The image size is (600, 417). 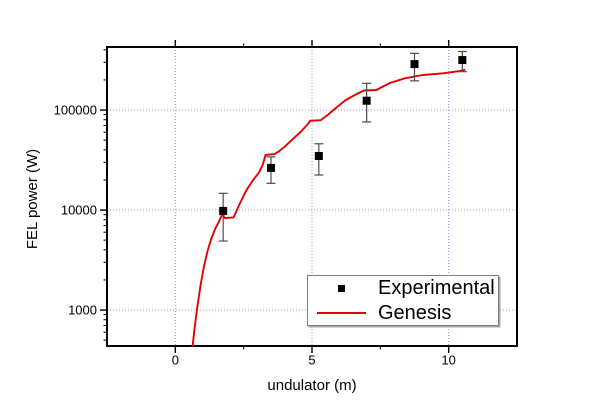 What do you see at coordinates (75, 110) in the screenshot?
I see `y-tick-label: 100000` at bounding box center [75, 110].